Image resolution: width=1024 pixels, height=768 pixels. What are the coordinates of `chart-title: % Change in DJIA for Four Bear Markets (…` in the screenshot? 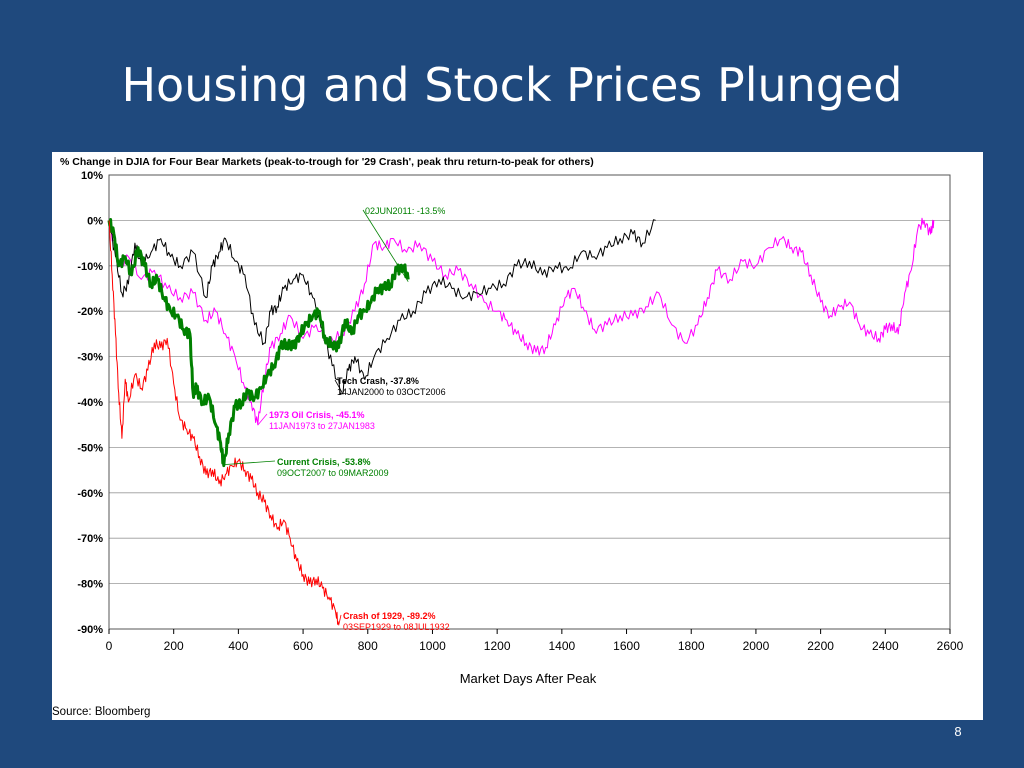 It's located at (327, 162).